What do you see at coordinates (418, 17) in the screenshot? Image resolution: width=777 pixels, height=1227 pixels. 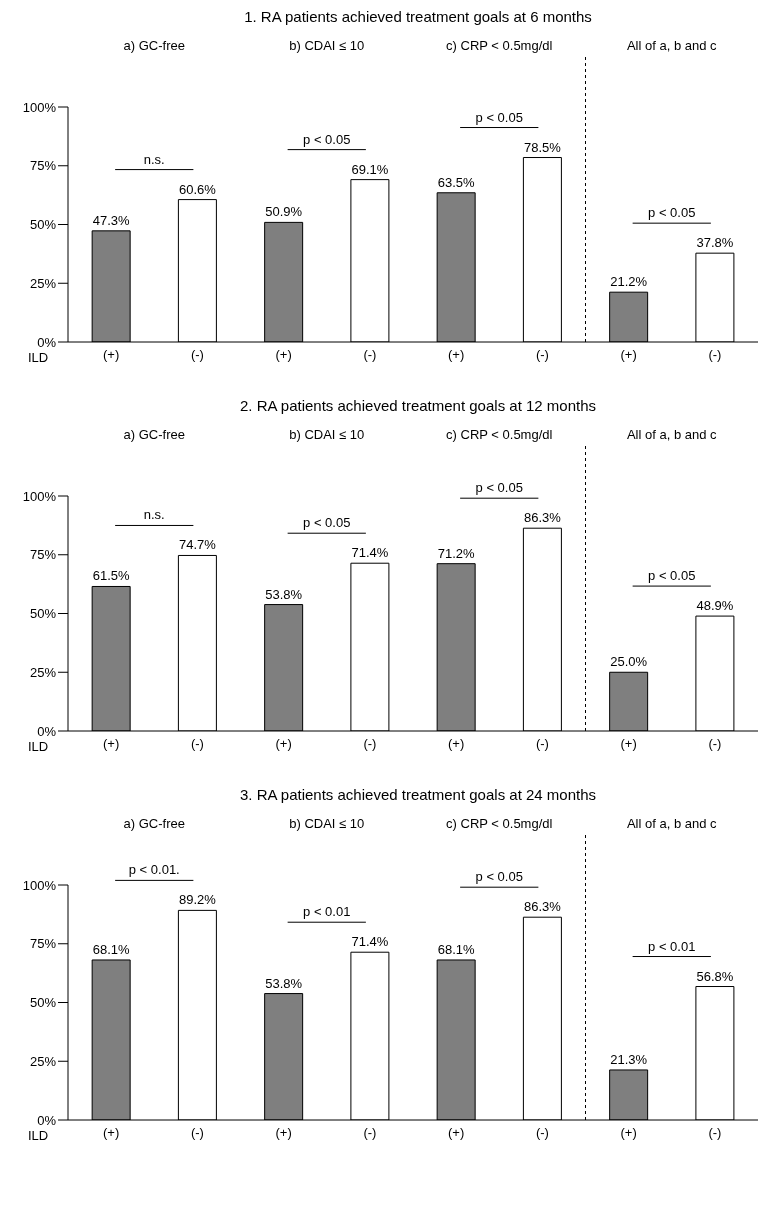 I see `chart-title: 1. RA patients achieved treatment goals at 6 months` at bounding box center [418, 17].